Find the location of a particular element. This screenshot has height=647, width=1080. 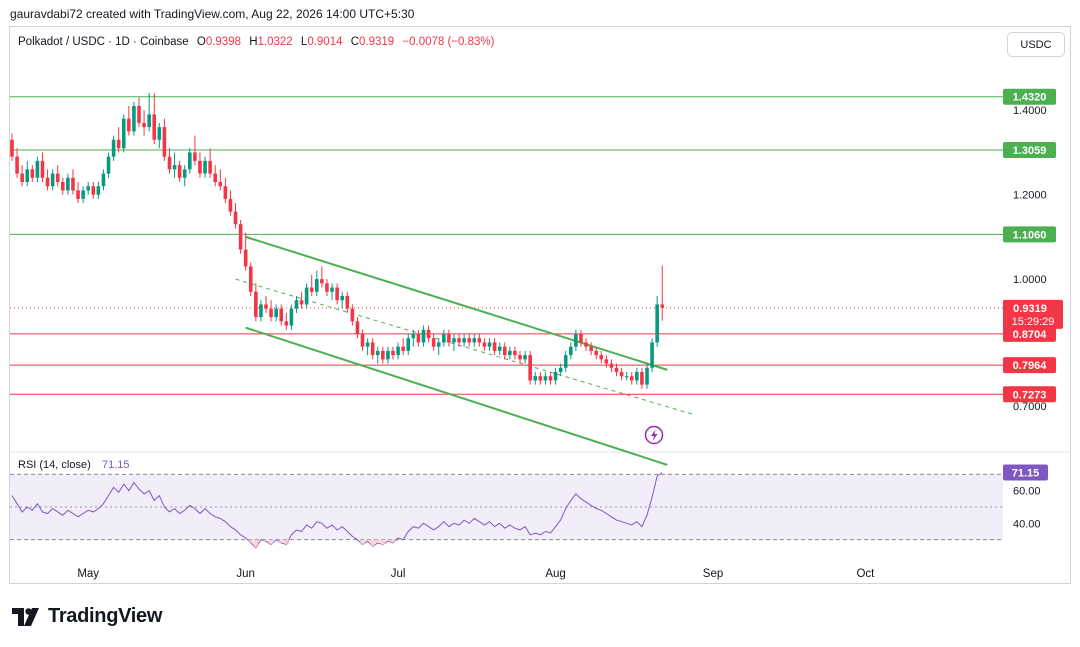

channel-lower-line is located at coordinates (456, 396).